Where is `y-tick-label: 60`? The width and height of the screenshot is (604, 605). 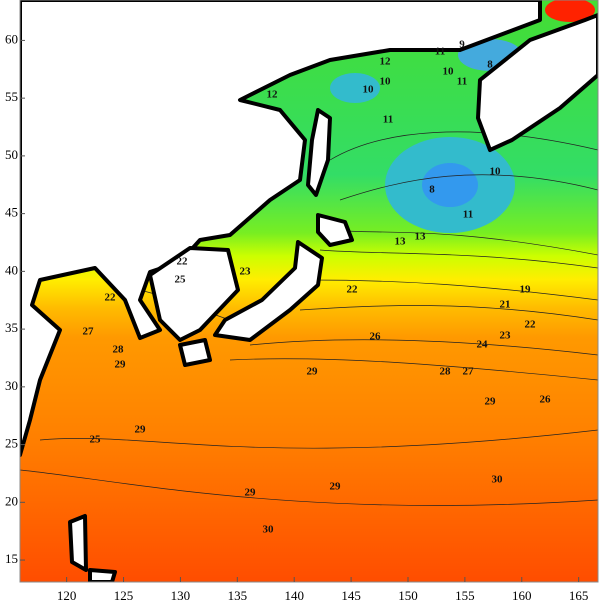
y-tick-label: 60 is located at coordinates (11, 38).